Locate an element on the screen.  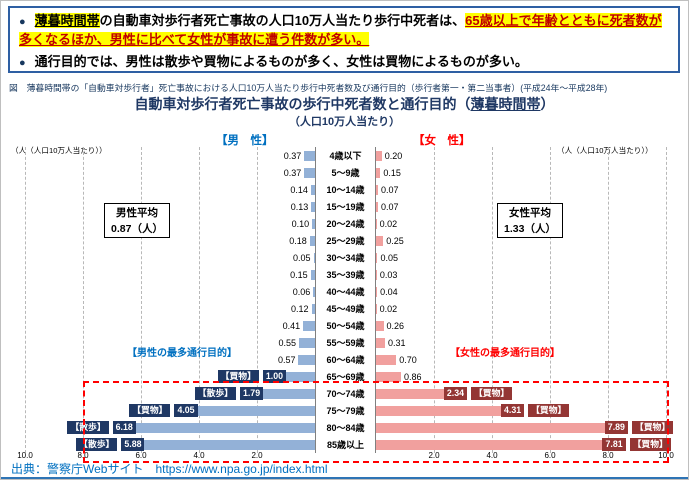
female-average-label: 女性平均 is located at coordinates (530, 213).